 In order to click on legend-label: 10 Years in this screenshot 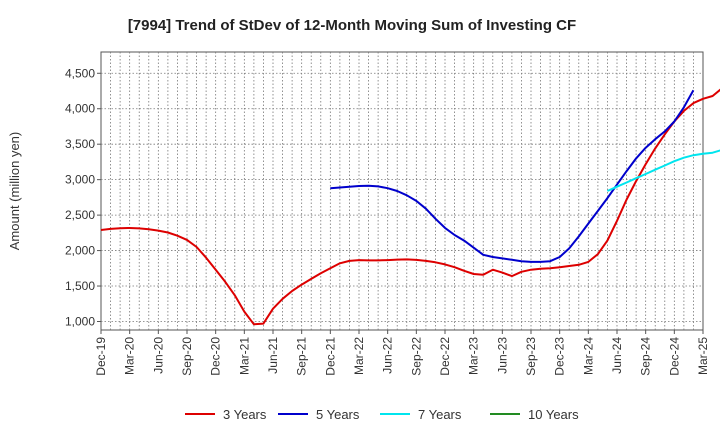, I will do `click(553, 414)`.